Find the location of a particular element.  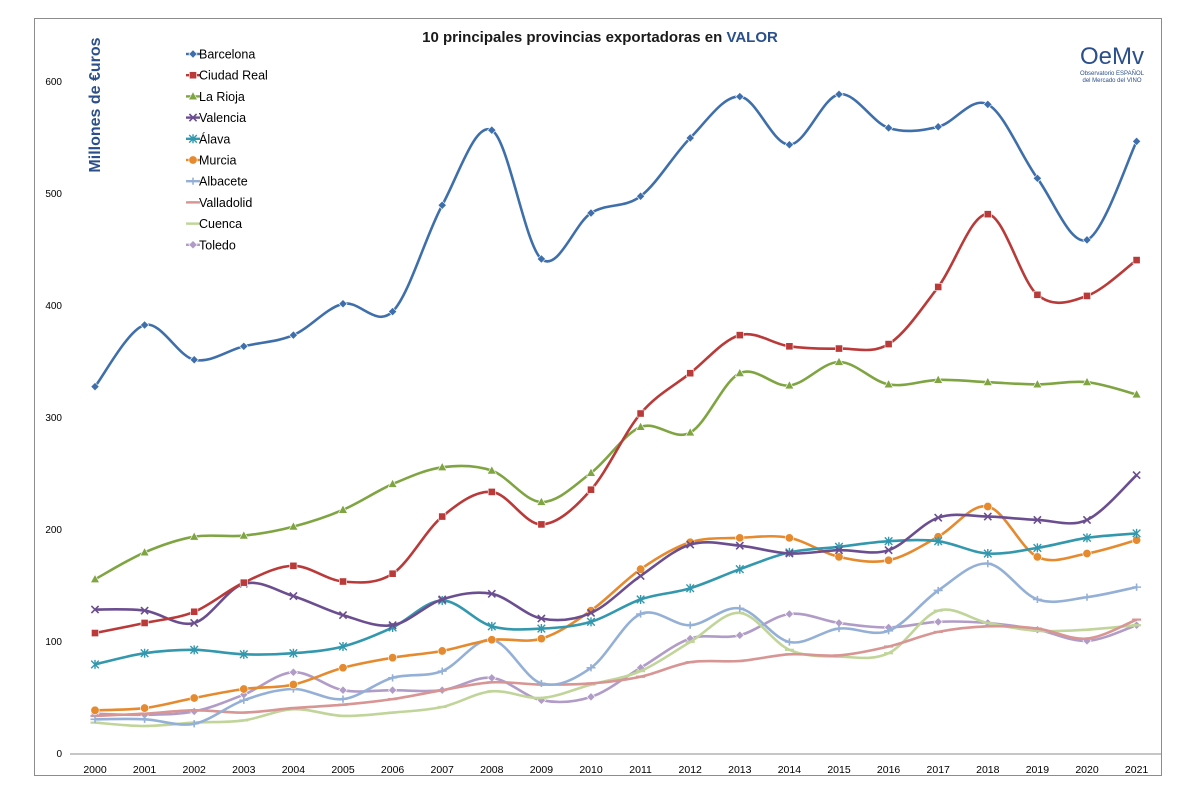

y-axis-label: Millones de €uros is located at coordinates (95, 104).